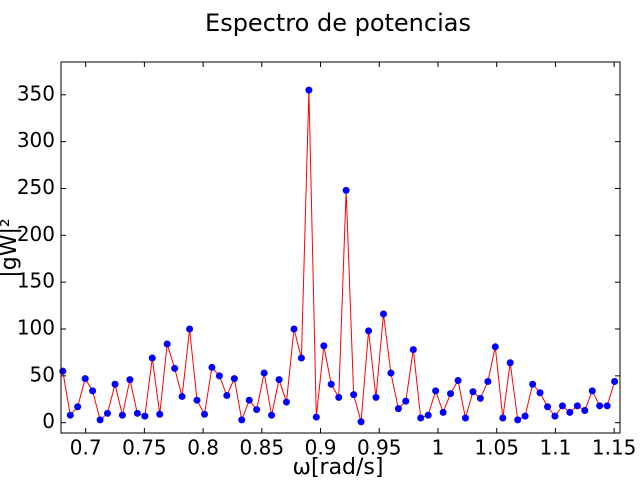  What do you see at coordinates (338, 467) in the screenshot?
I see `x-axis-label: ω[rad/s]` at bounding box center [338, 467].